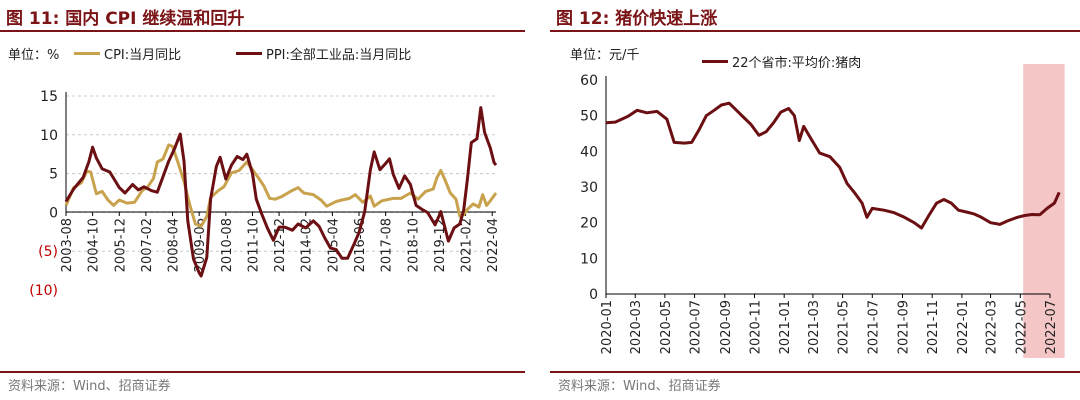  What do you see at coordinates (43, 291) in the screenshot?
I see `y-tick-label: (10)` at bounding box center [43, 291].